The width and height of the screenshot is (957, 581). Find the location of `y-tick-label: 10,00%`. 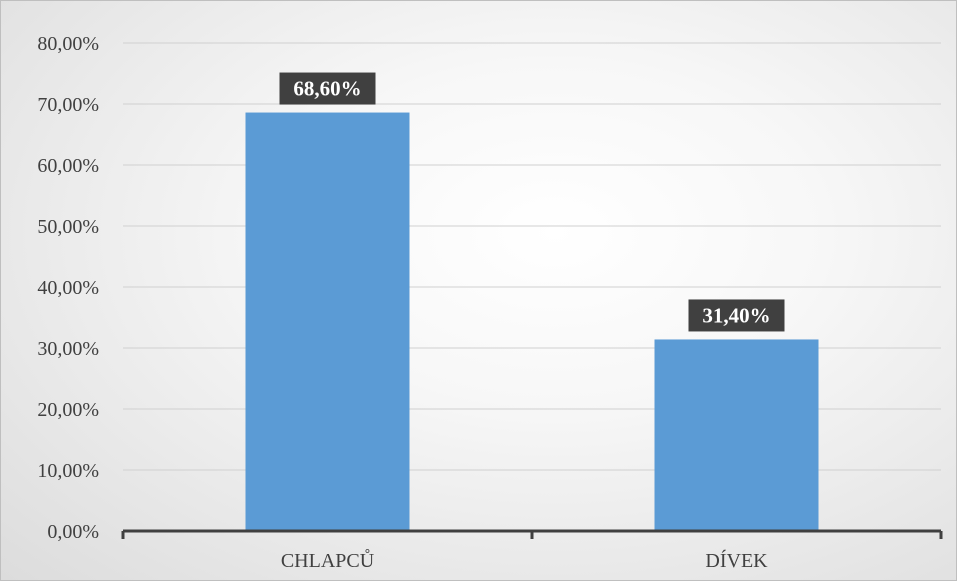

y-tick-label: 10,00% is located at coordinates (68, 471).